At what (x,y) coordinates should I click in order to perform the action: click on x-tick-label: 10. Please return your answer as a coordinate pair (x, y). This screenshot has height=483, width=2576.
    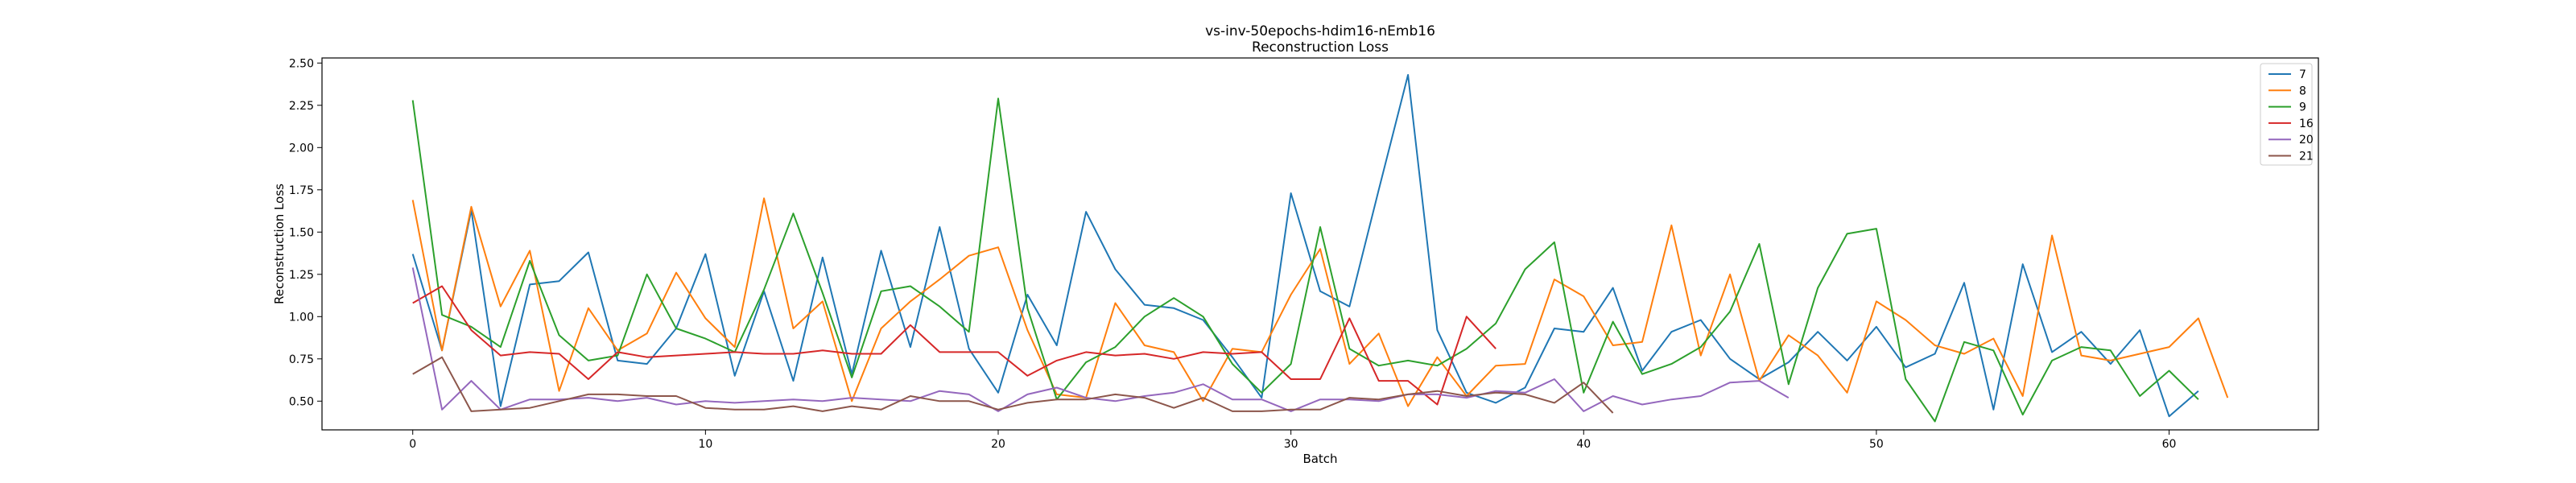
    Looking at the image, I should click on (705, 444).